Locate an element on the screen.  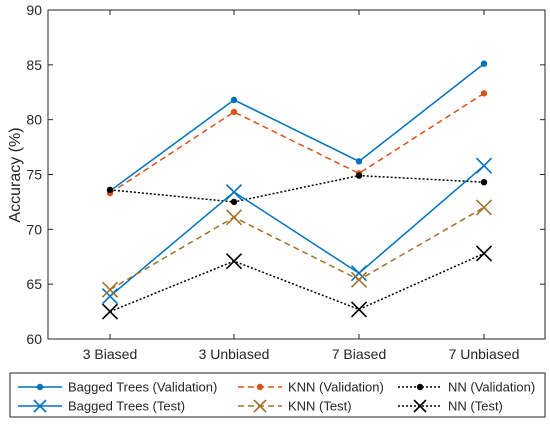
legend-label: KNN (Test) is located at coordinates (320, 406).